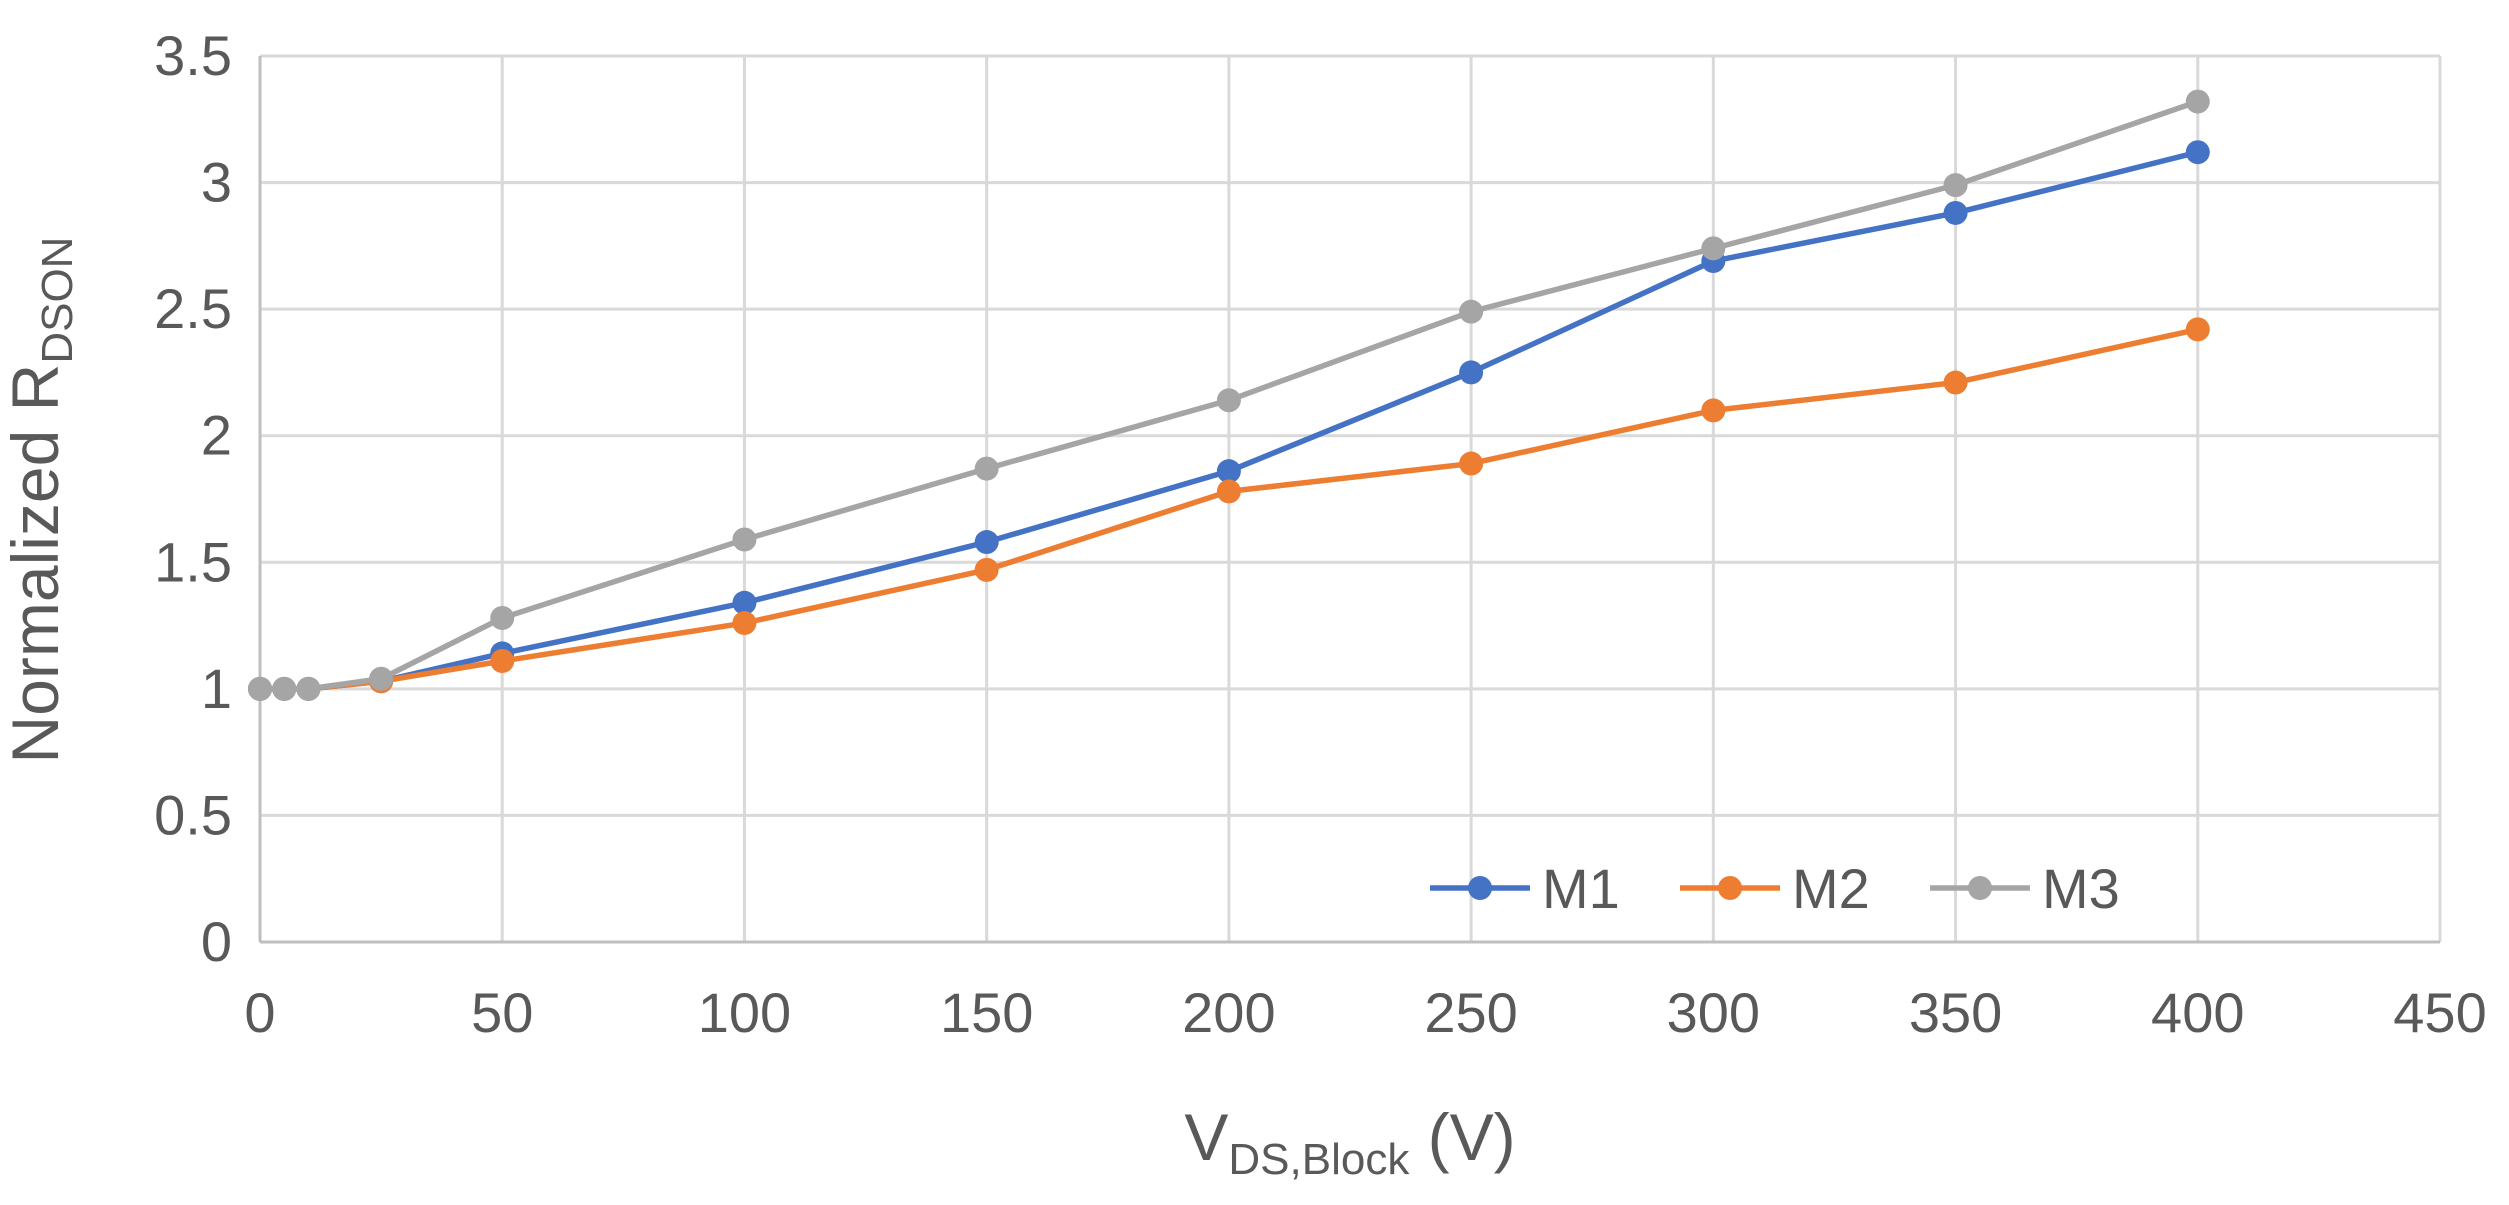  What do you see at coordinates (2081, 888) in the screenshot?
I see `legend-label: M3` at bounding box center [2081, 888].